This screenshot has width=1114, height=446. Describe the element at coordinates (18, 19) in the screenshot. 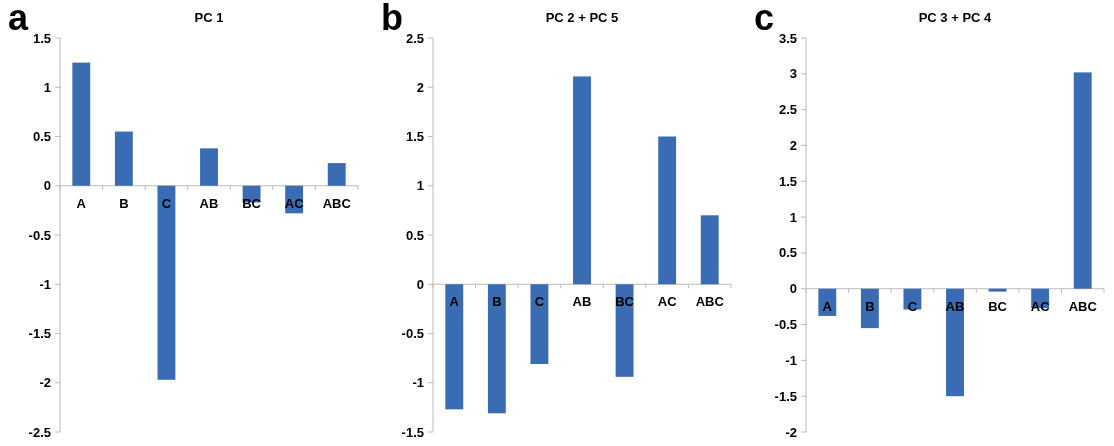

I see `text: a` at that location.